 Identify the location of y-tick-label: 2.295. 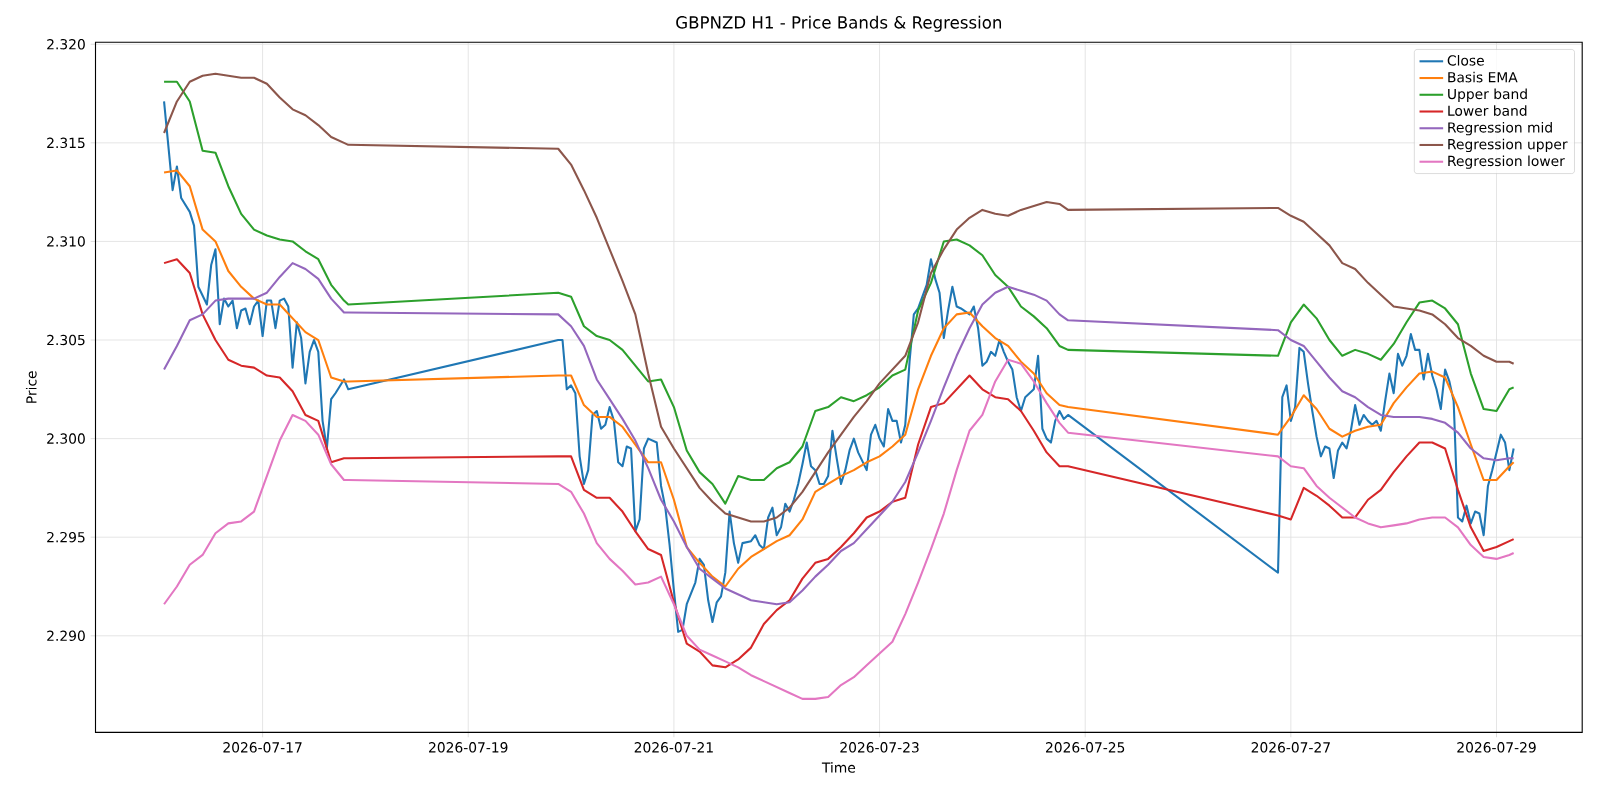
(66, 537).